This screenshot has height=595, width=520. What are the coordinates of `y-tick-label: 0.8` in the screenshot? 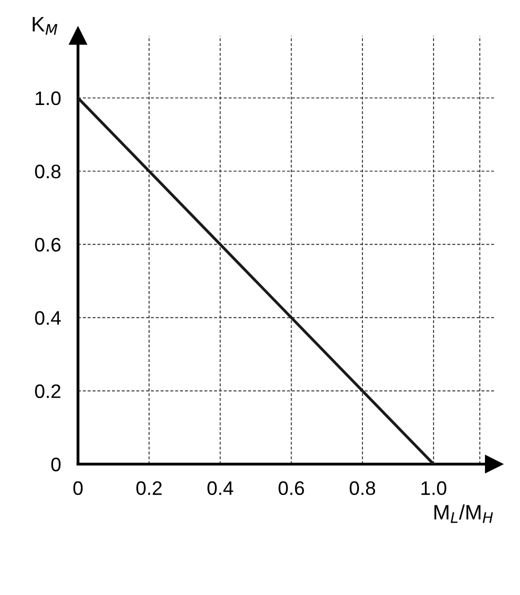 It's located at (47, 171).